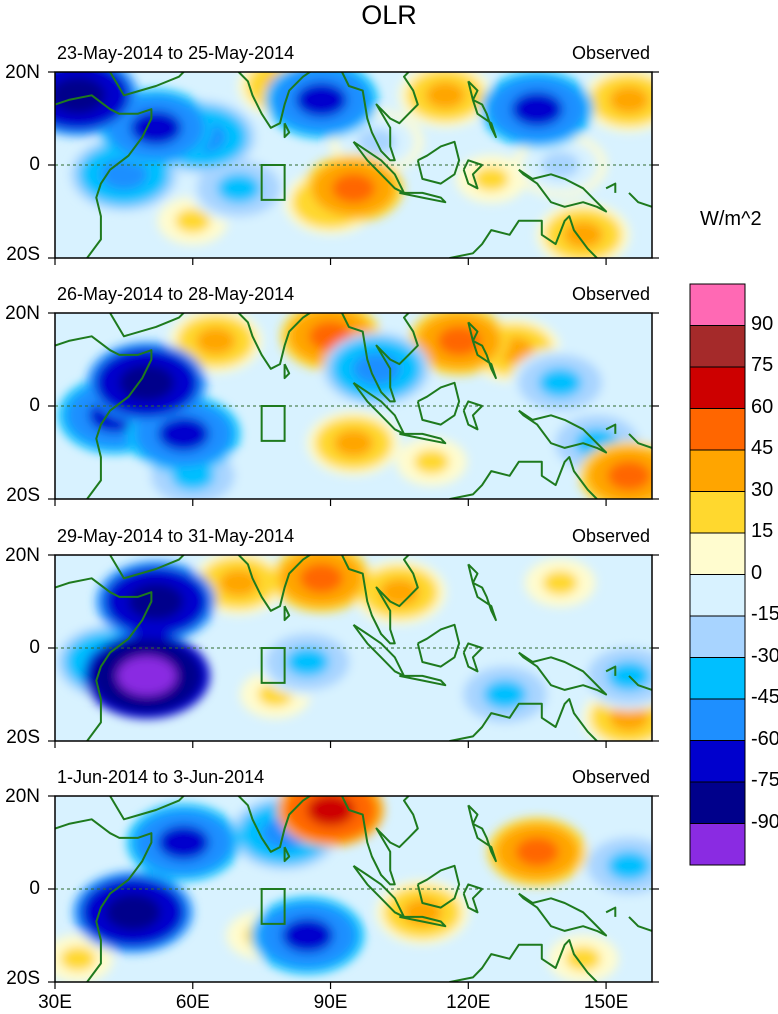 This screenshot has width=778, height=1014. What do you see at coordinates (762, 365) in the screenshot?
I see `colorbar-label: 75` at bounding box center [762, 365].